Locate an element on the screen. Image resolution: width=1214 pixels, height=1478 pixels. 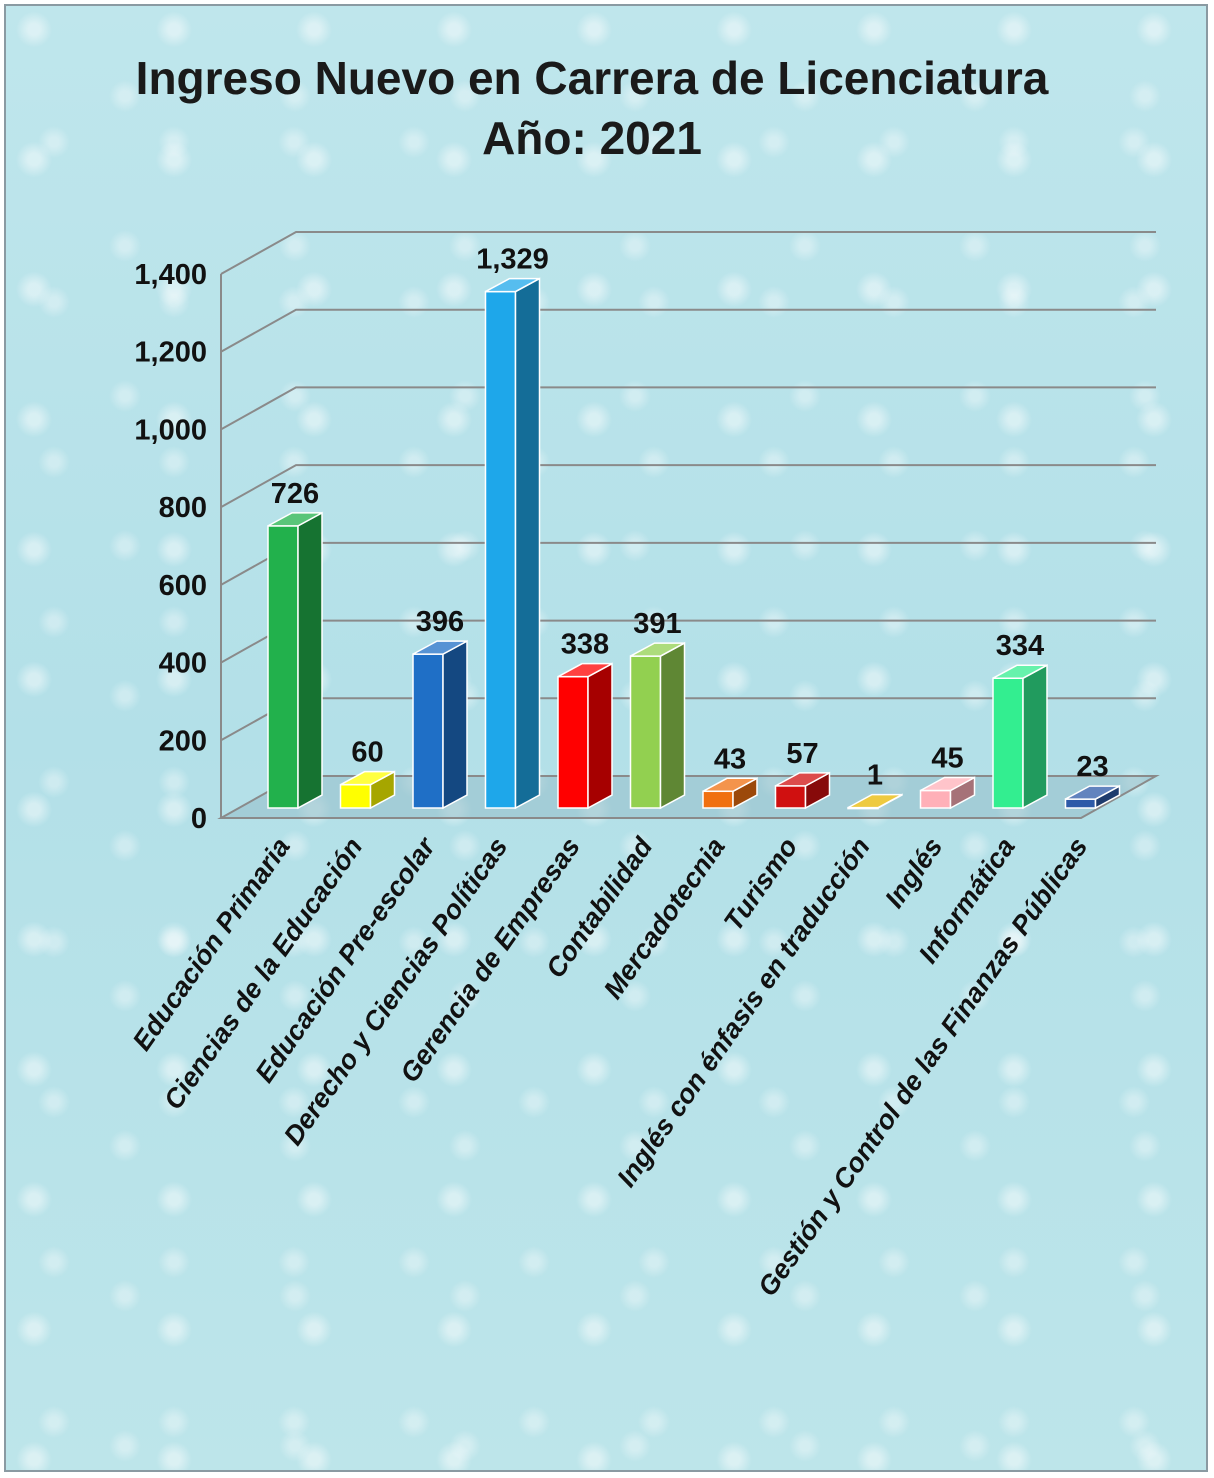
data-label: 391 is located at coordinates (657, 624).